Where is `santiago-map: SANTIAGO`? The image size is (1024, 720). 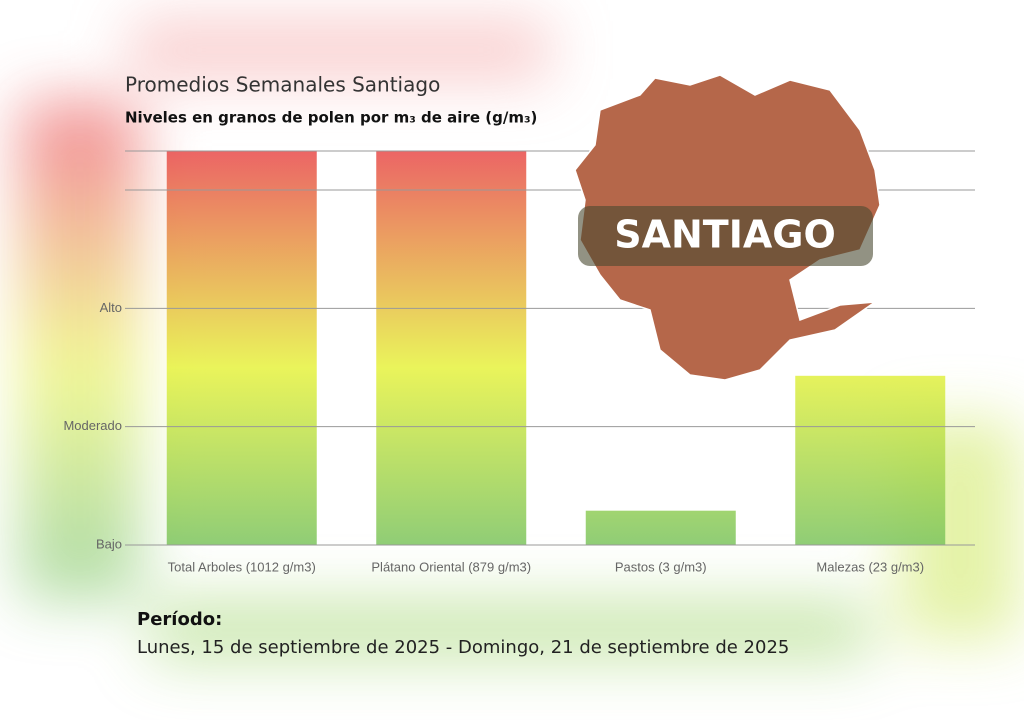 santiago-map: SANTIAGO is located at coordinates (727, 227).